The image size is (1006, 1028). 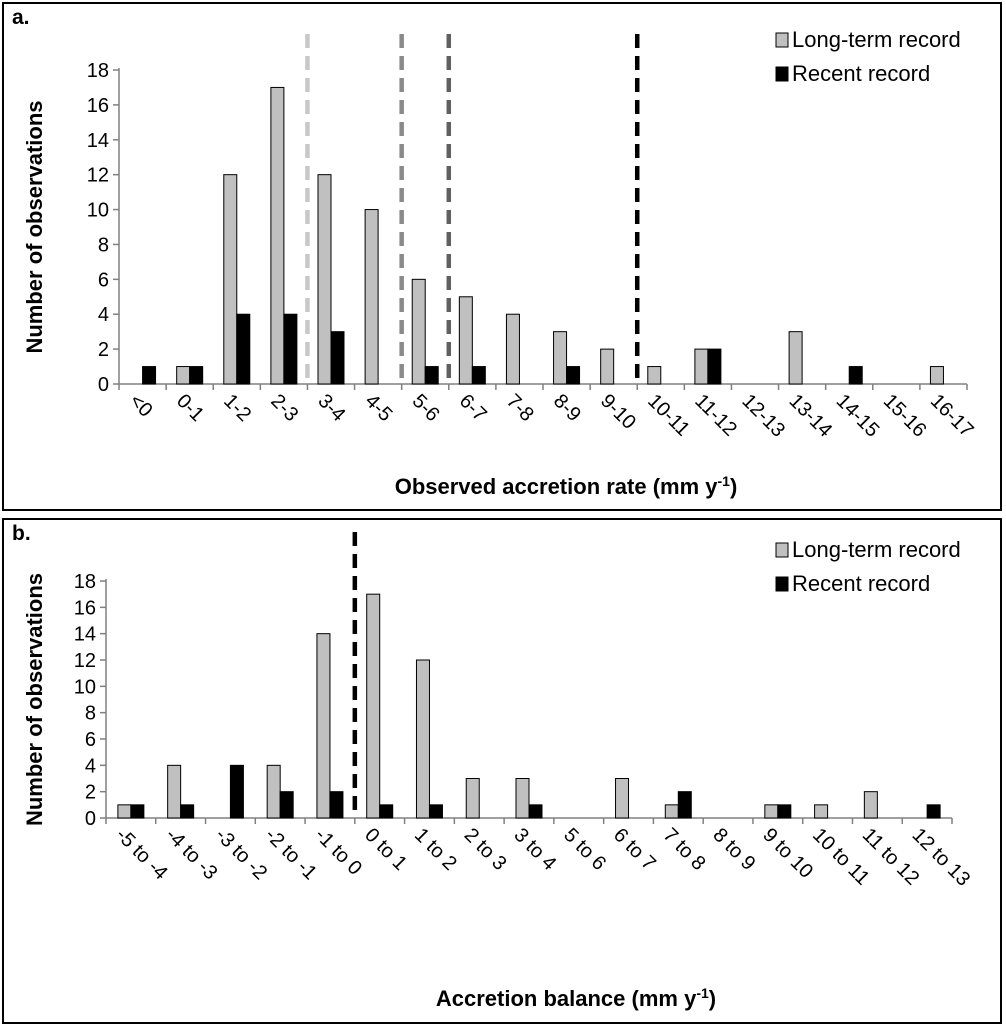 I want to click on x-tick-label: 8 to 9, so click(x=734, y=849).